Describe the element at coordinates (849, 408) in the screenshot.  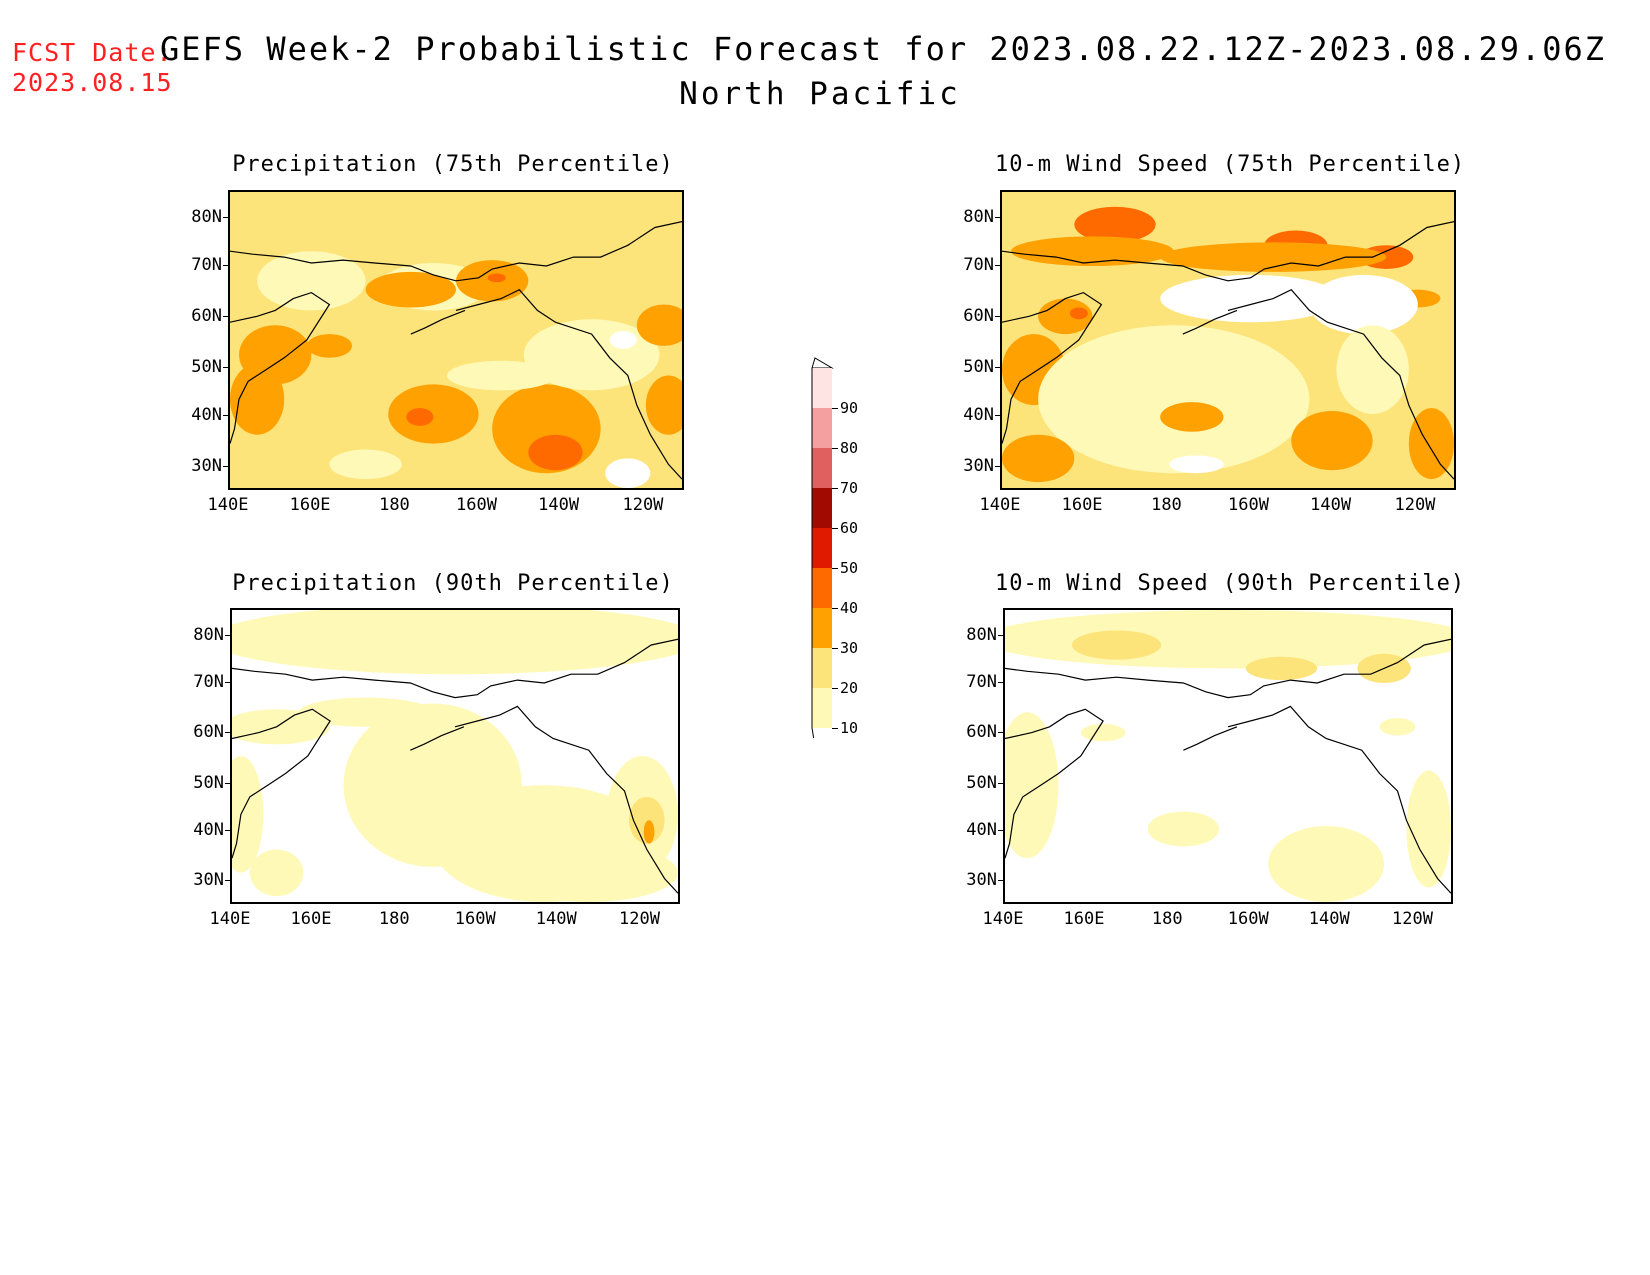
I see `colorbar-level-label: 90` at that location.